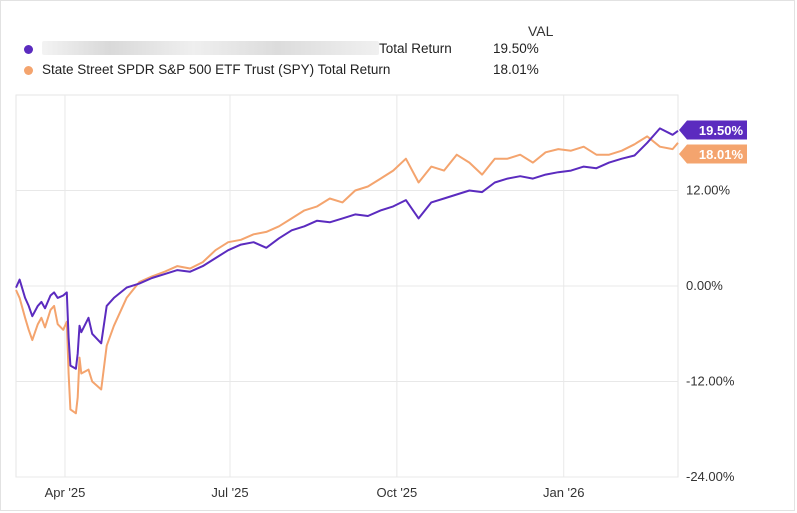 Image resolution: width=797 pixels, height=513 pixels. What do you see at coordinates (710, 381) in the screenshot?
I see `y-tick-label: -12.00%` at bounding box center [710, 381].